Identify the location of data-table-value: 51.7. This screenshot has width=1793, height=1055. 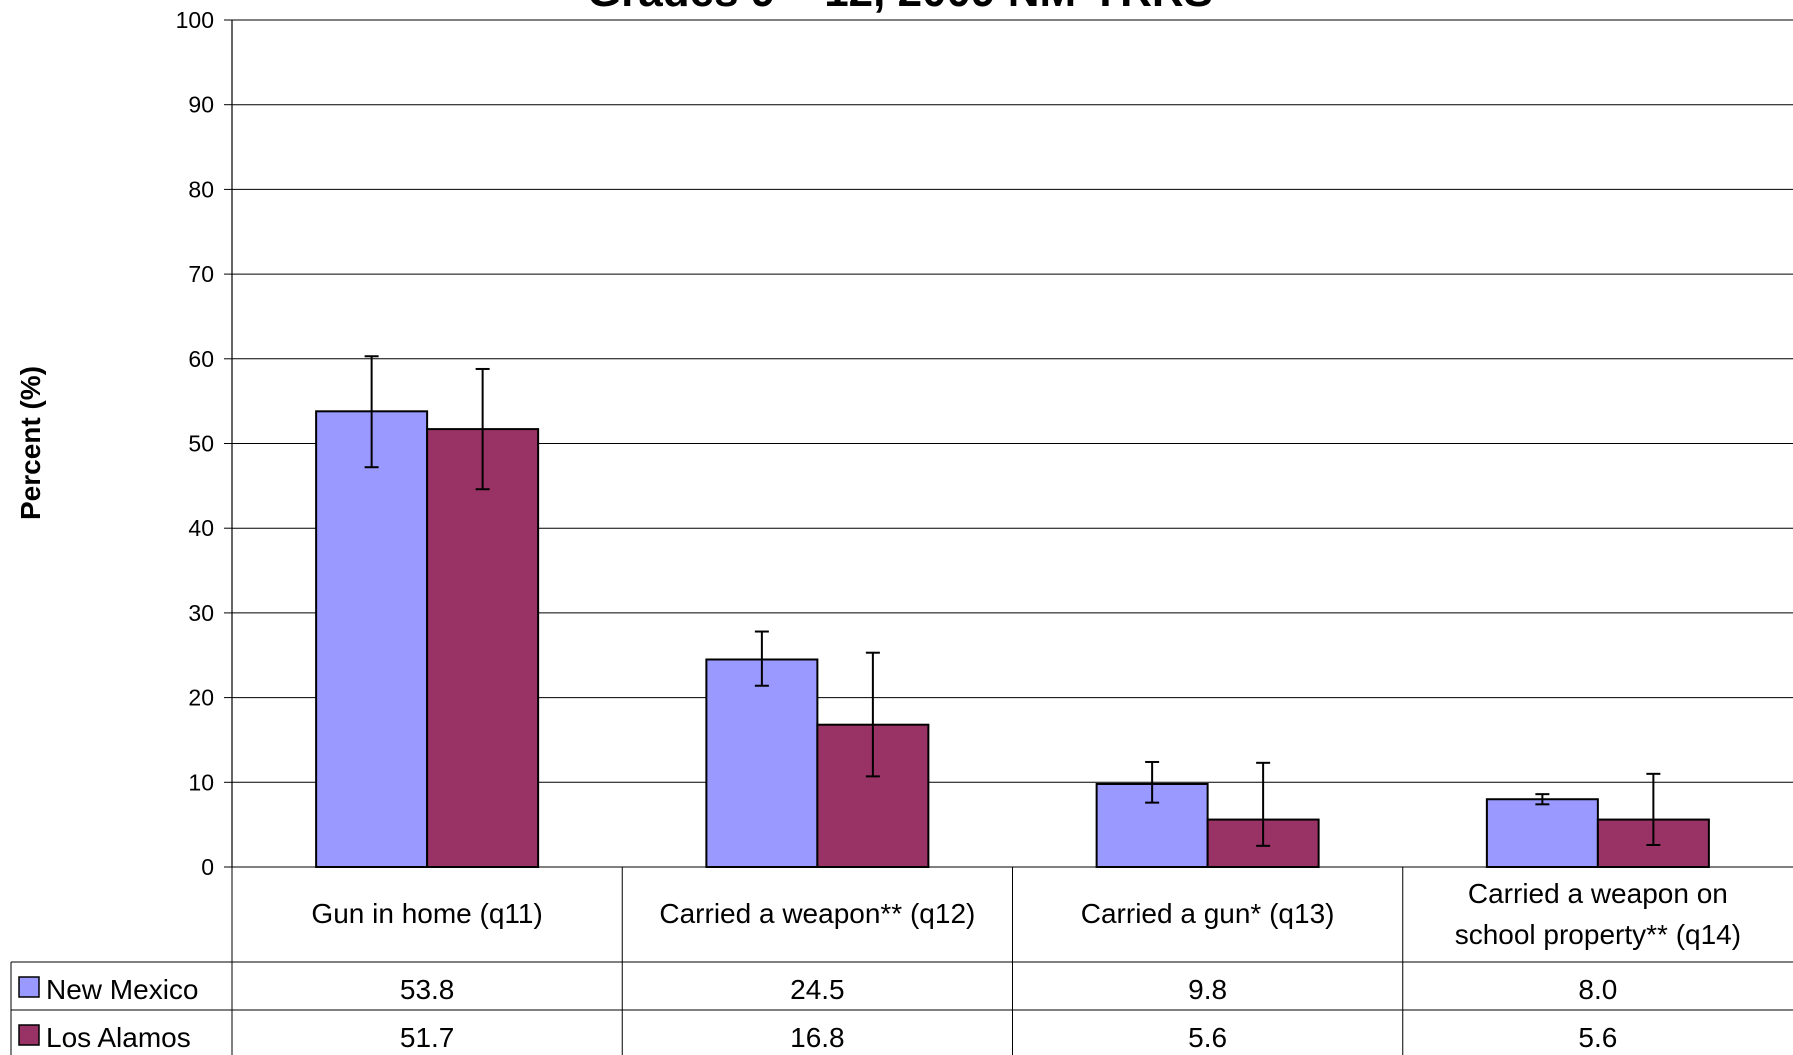
(427, 1037).